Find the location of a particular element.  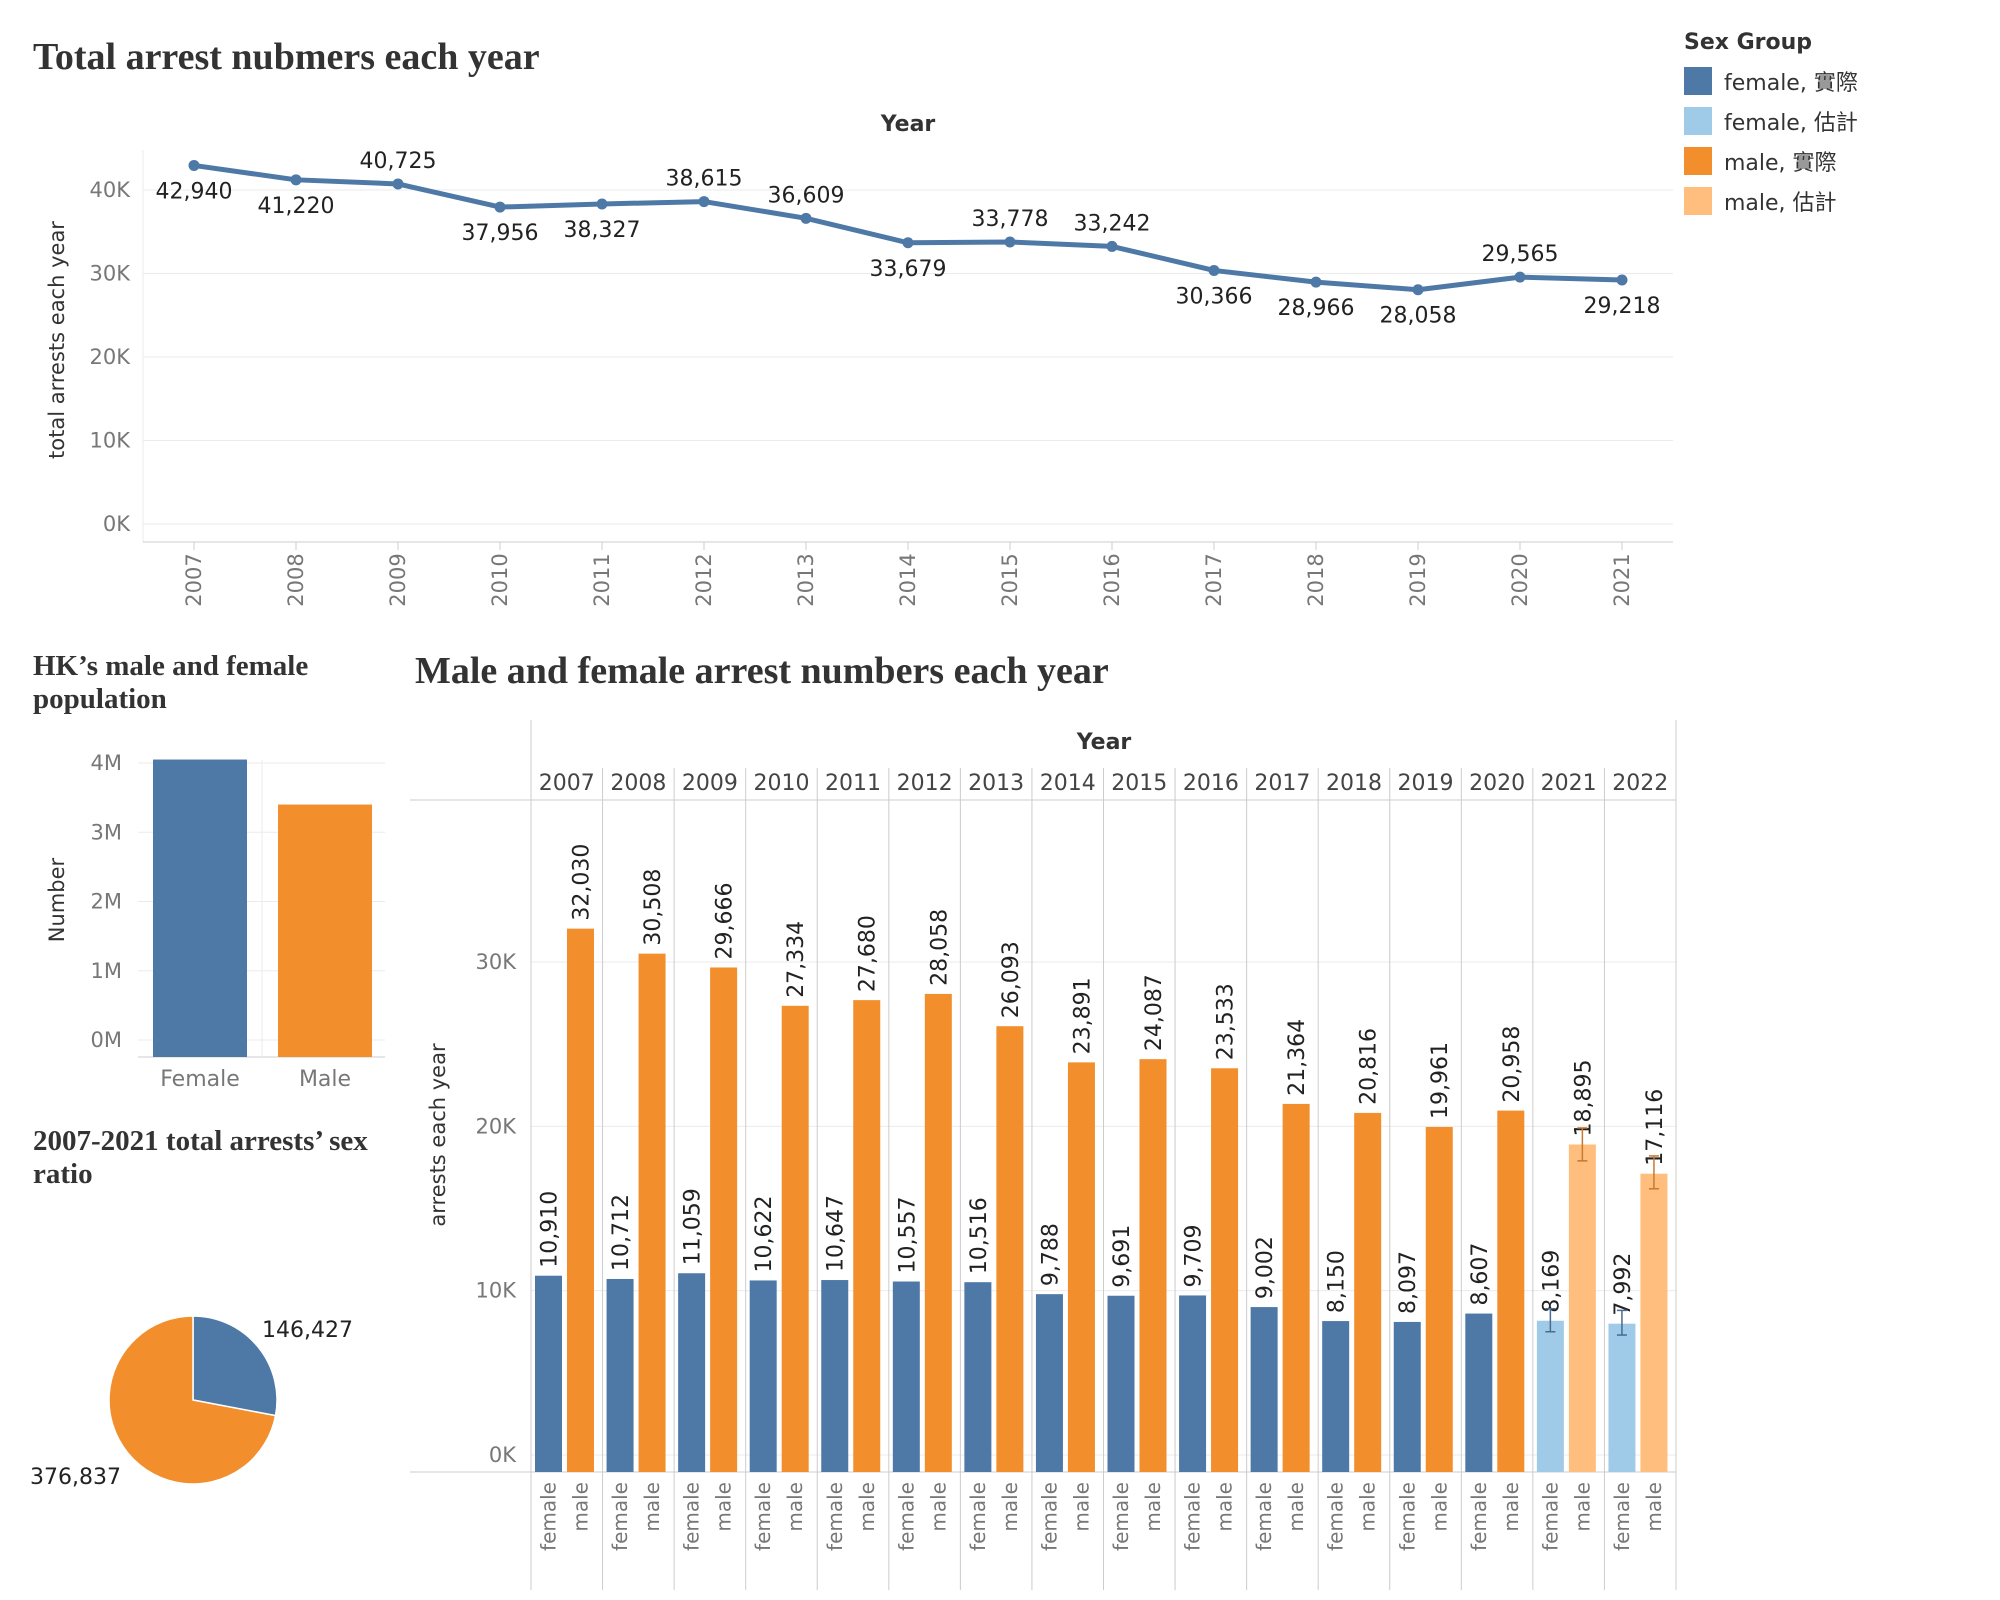

data-label: 38,615 is located at coordinates (704, 179).